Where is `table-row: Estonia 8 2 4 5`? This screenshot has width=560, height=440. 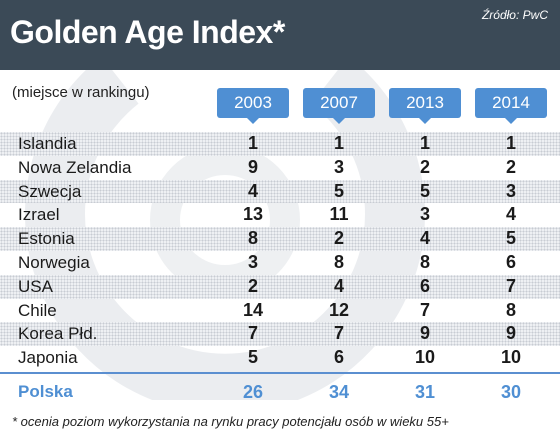
table-row: Estonia 8 2 4 5 is located at coordinates (280, 239).